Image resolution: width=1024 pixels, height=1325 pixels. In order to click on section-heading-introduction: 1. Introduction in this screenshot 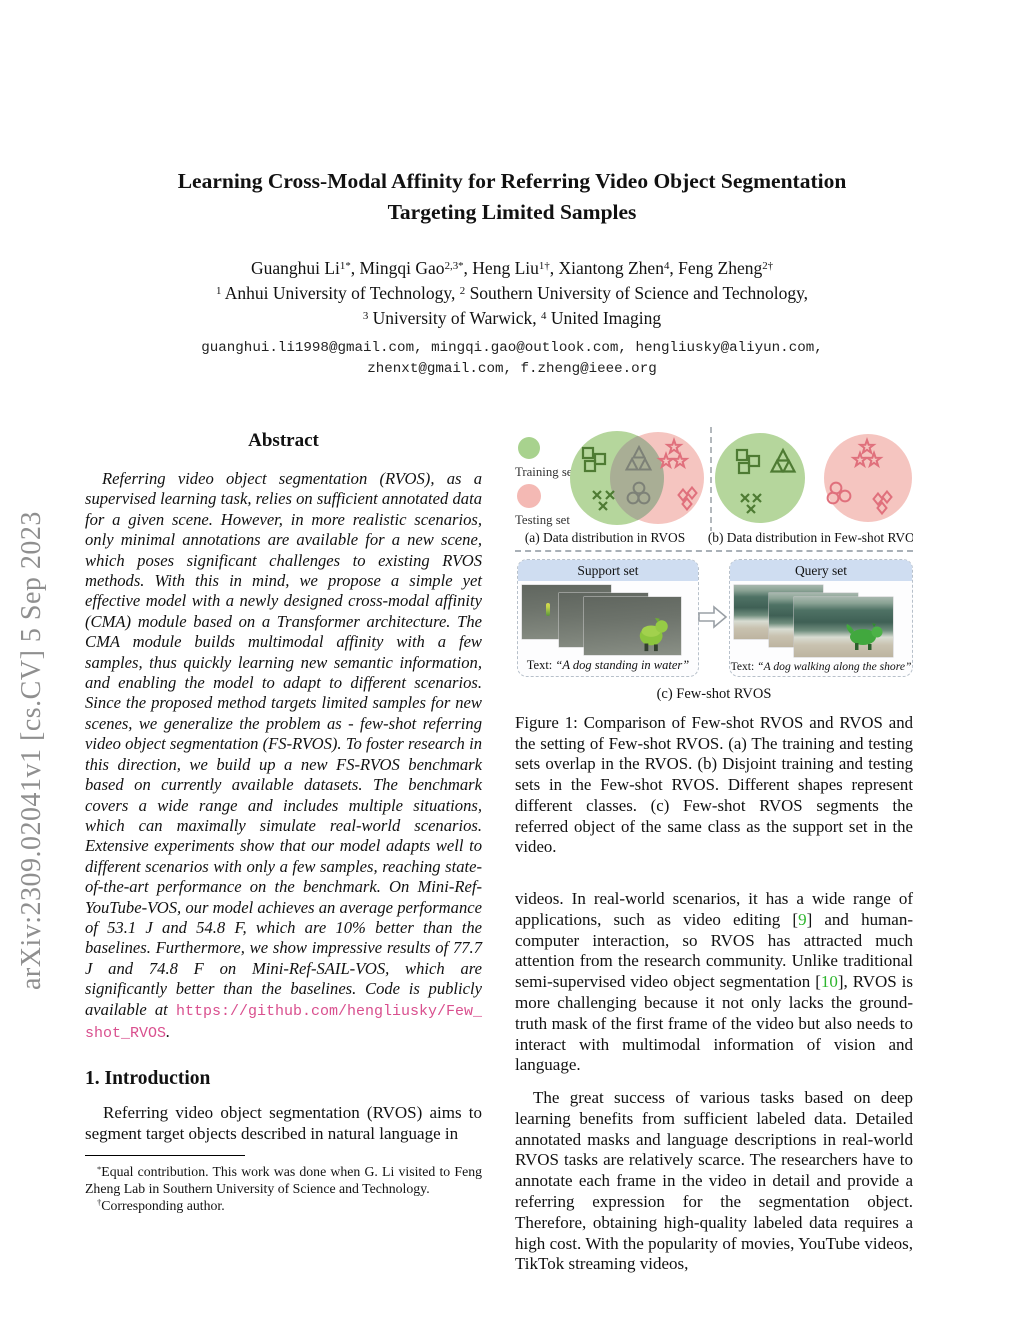, I will do `click(148, 1079)`.